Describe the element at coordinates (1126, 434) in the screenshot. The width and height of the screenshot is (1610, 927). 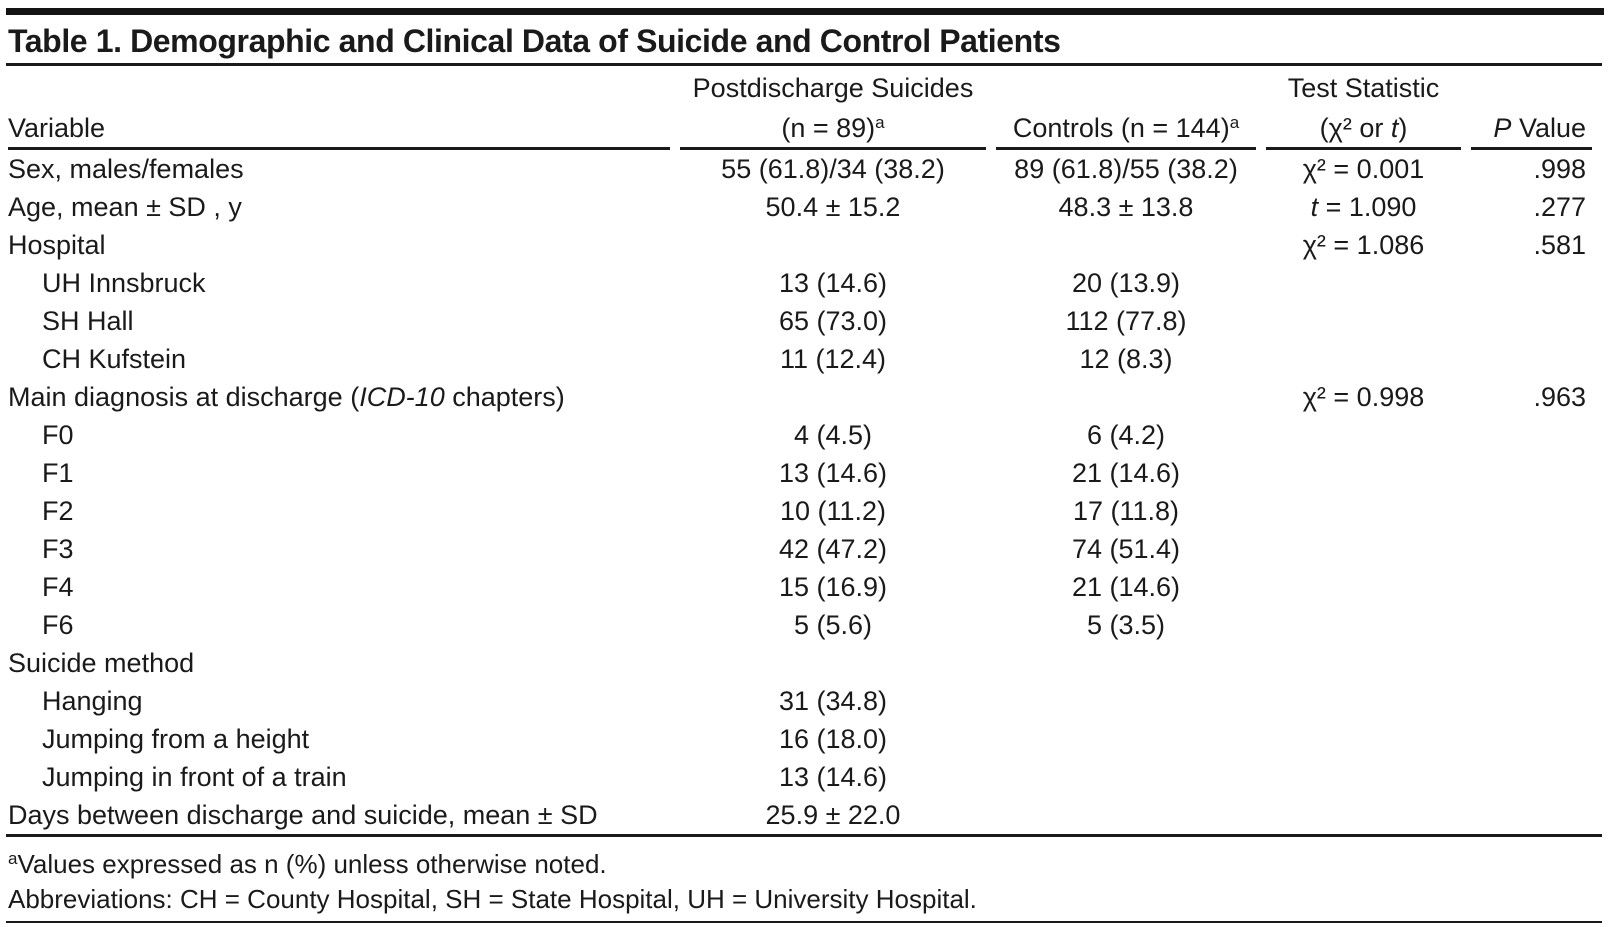
I see `controls-value: 6 (4.2)` at that location.